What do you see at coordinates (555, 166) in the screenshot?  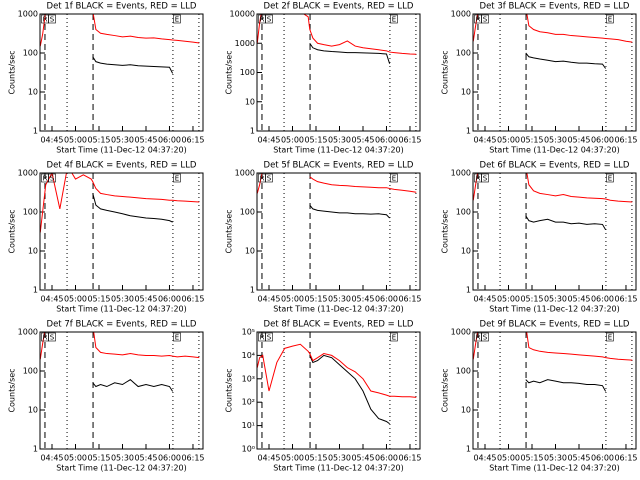 I see `panel-title: Det 6f BLACK = Events, RED = LLD` at bounding box center [555, 166].